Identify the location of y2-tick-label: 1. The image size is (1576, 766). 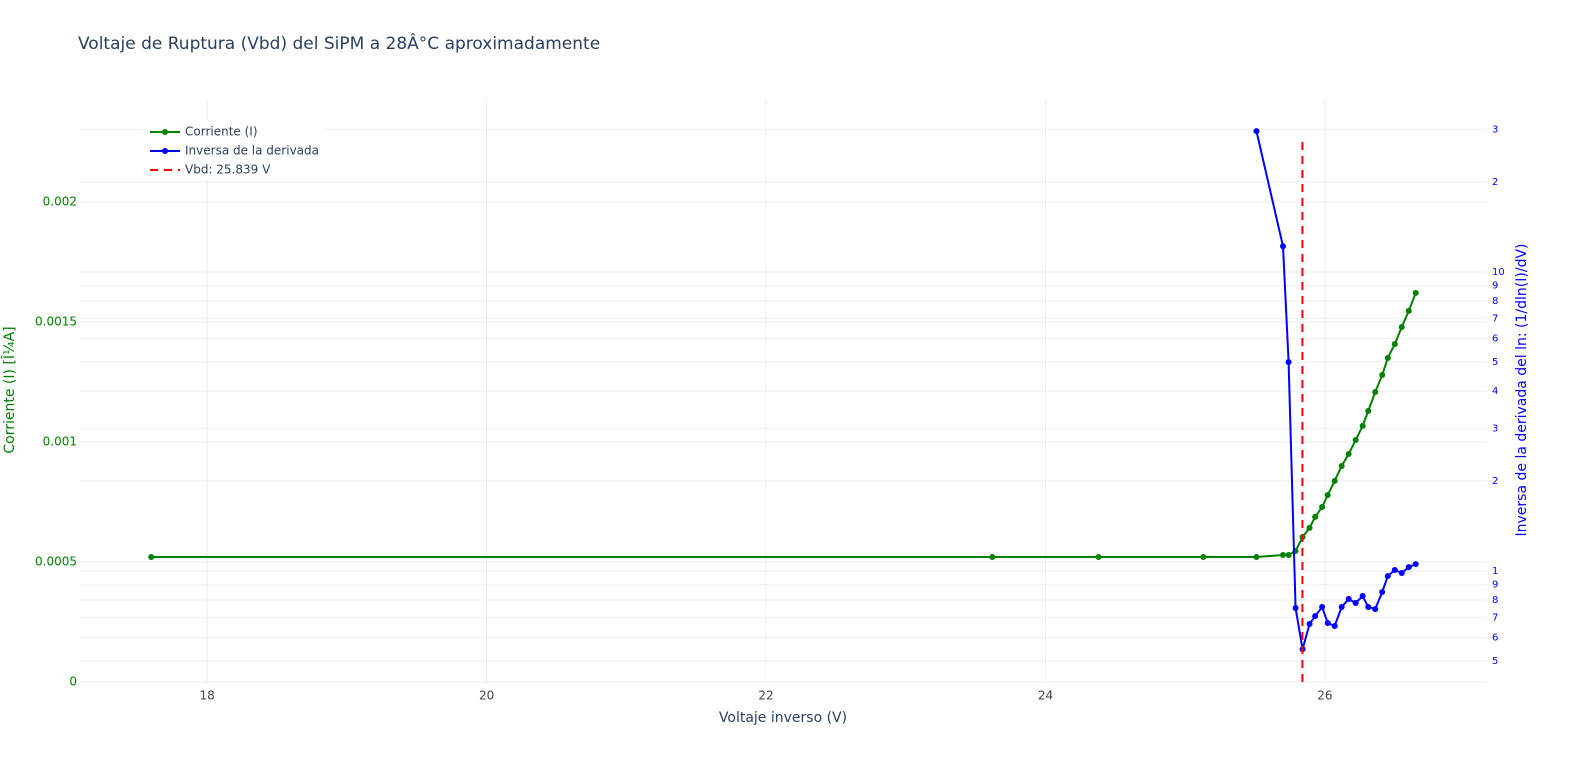
(1495, 571).